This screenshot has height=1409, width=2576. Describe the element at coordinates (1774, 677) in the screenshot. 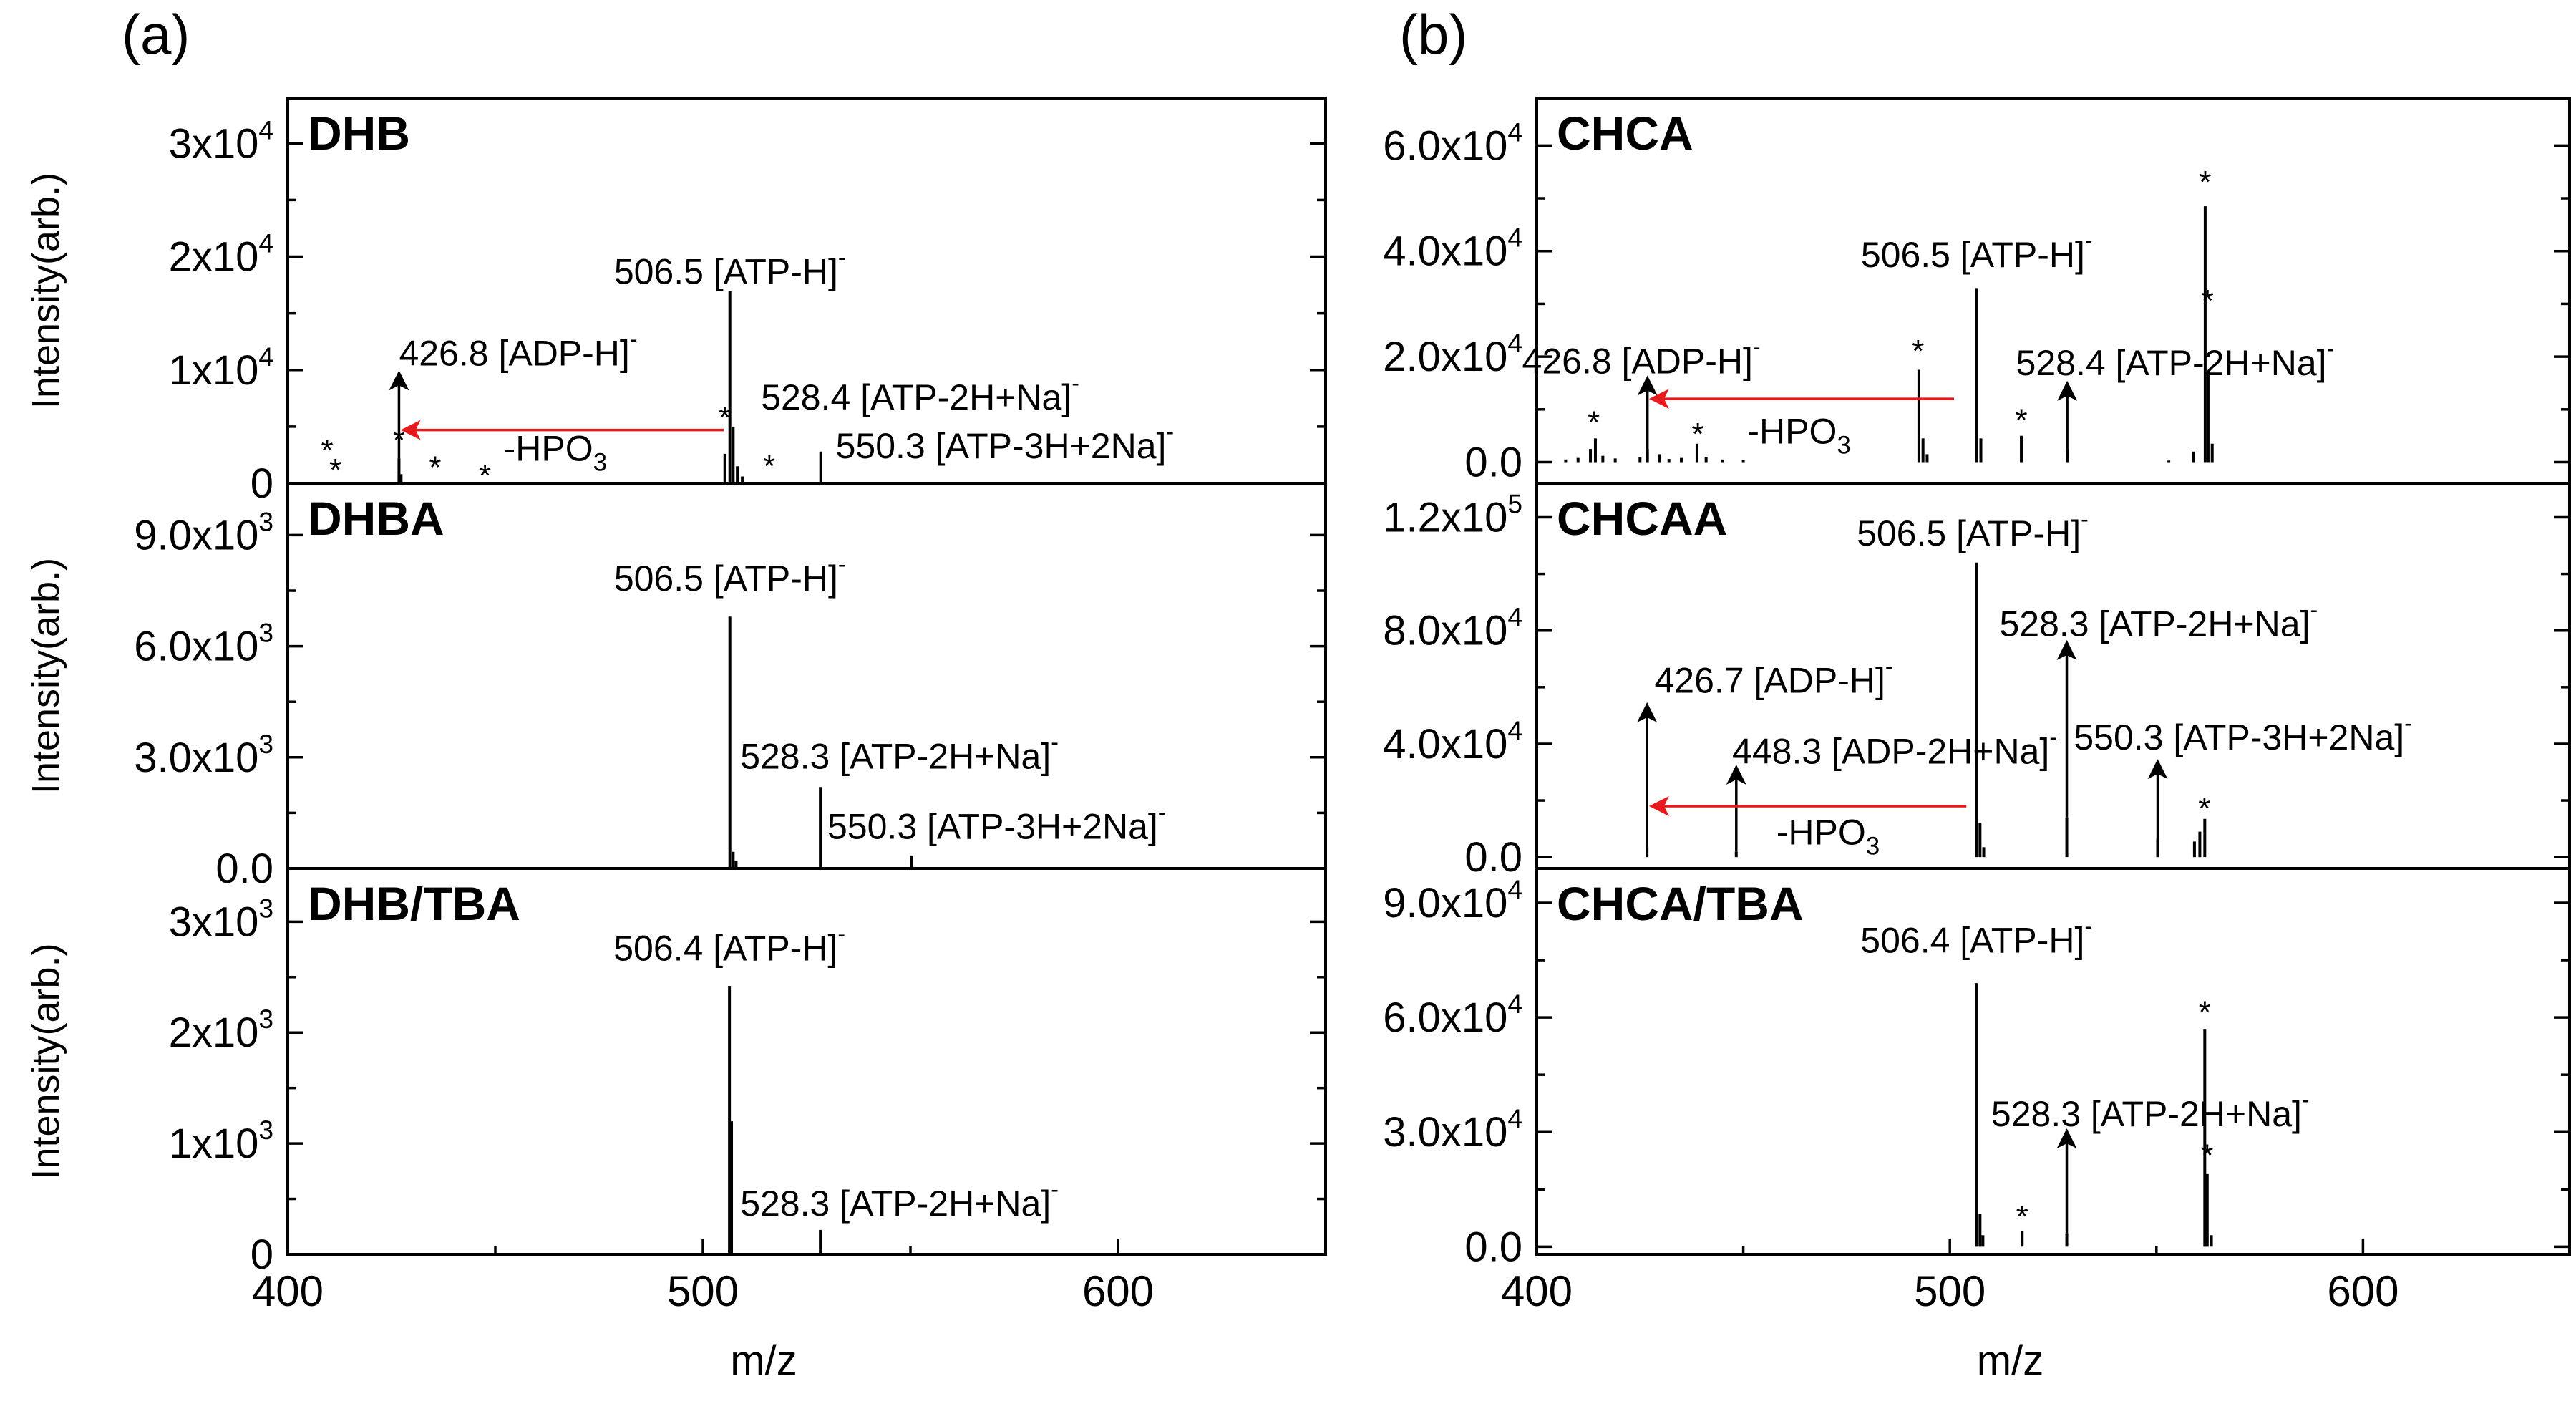

I see `peak-annotation: 426.7 [ADP-H]-` at that location.